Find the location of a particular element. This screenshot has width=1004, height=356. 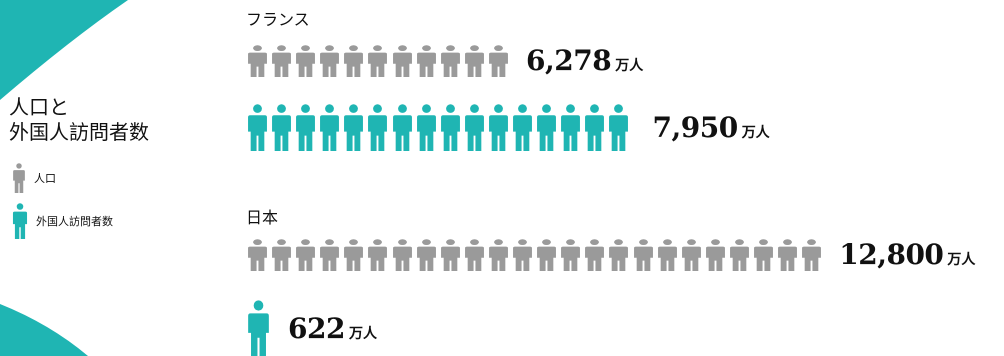

pictogram-row-japan-population: 12,800 万人 is located at coordinates (611, 254).